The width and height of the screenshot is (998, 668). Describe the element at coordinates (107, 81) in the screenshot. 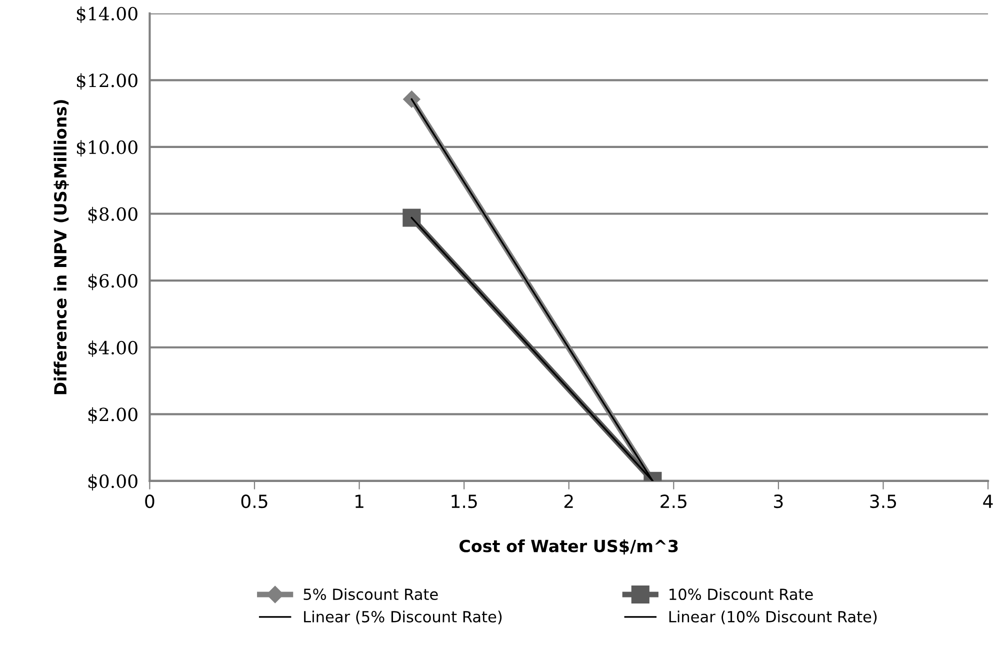

I see `y-tick-label: $12.00` at that location.